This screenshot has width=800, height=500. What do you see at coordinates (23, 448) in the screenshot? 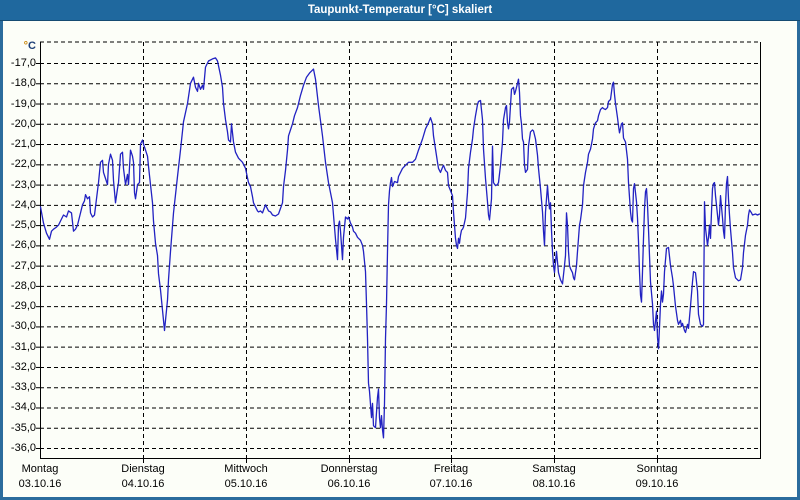
I see `y-axis-tick-label: -36,0` at bounding box center [23, 448].